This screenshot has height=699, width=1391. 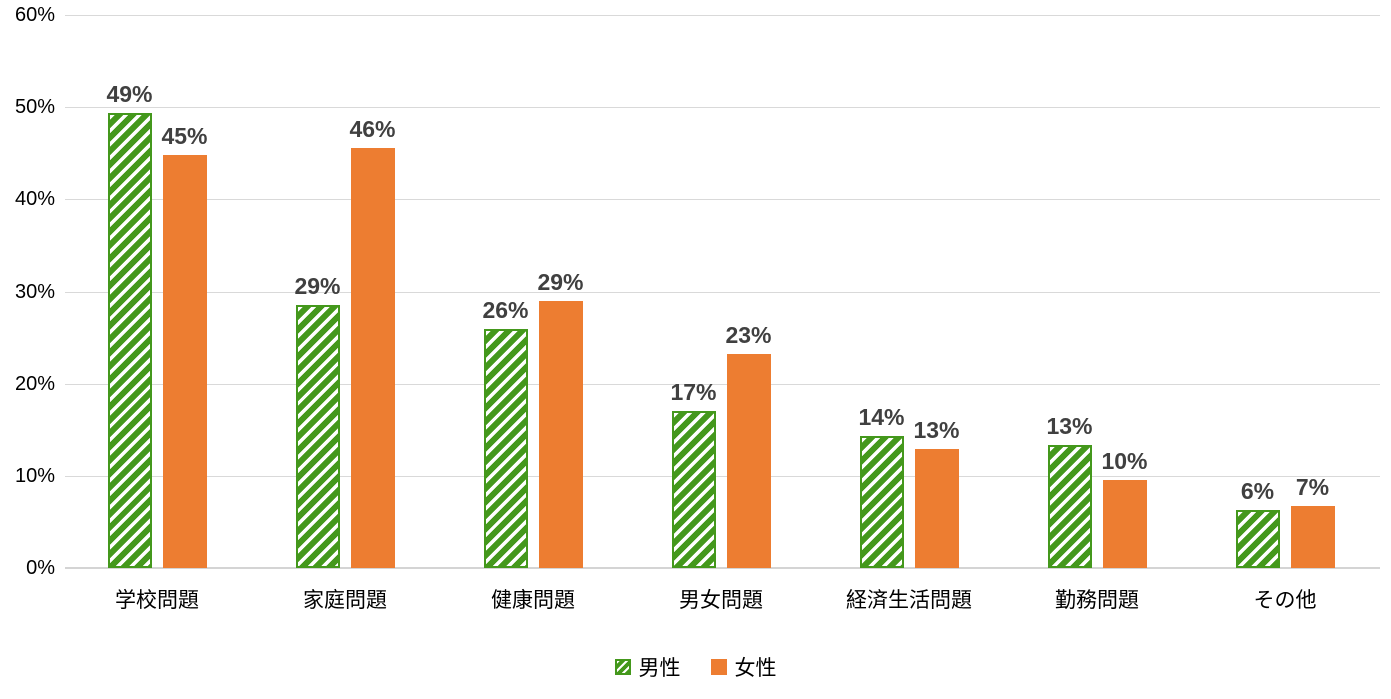 I want to click on legend-item-female: 女性, so click(x=743, y=667).